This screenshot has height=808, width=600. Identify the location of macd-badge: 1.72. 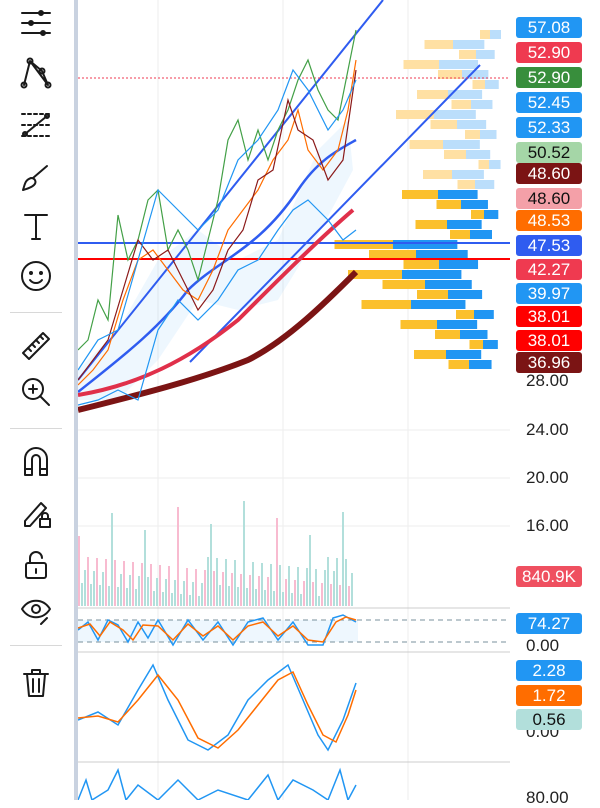
(549, 695).